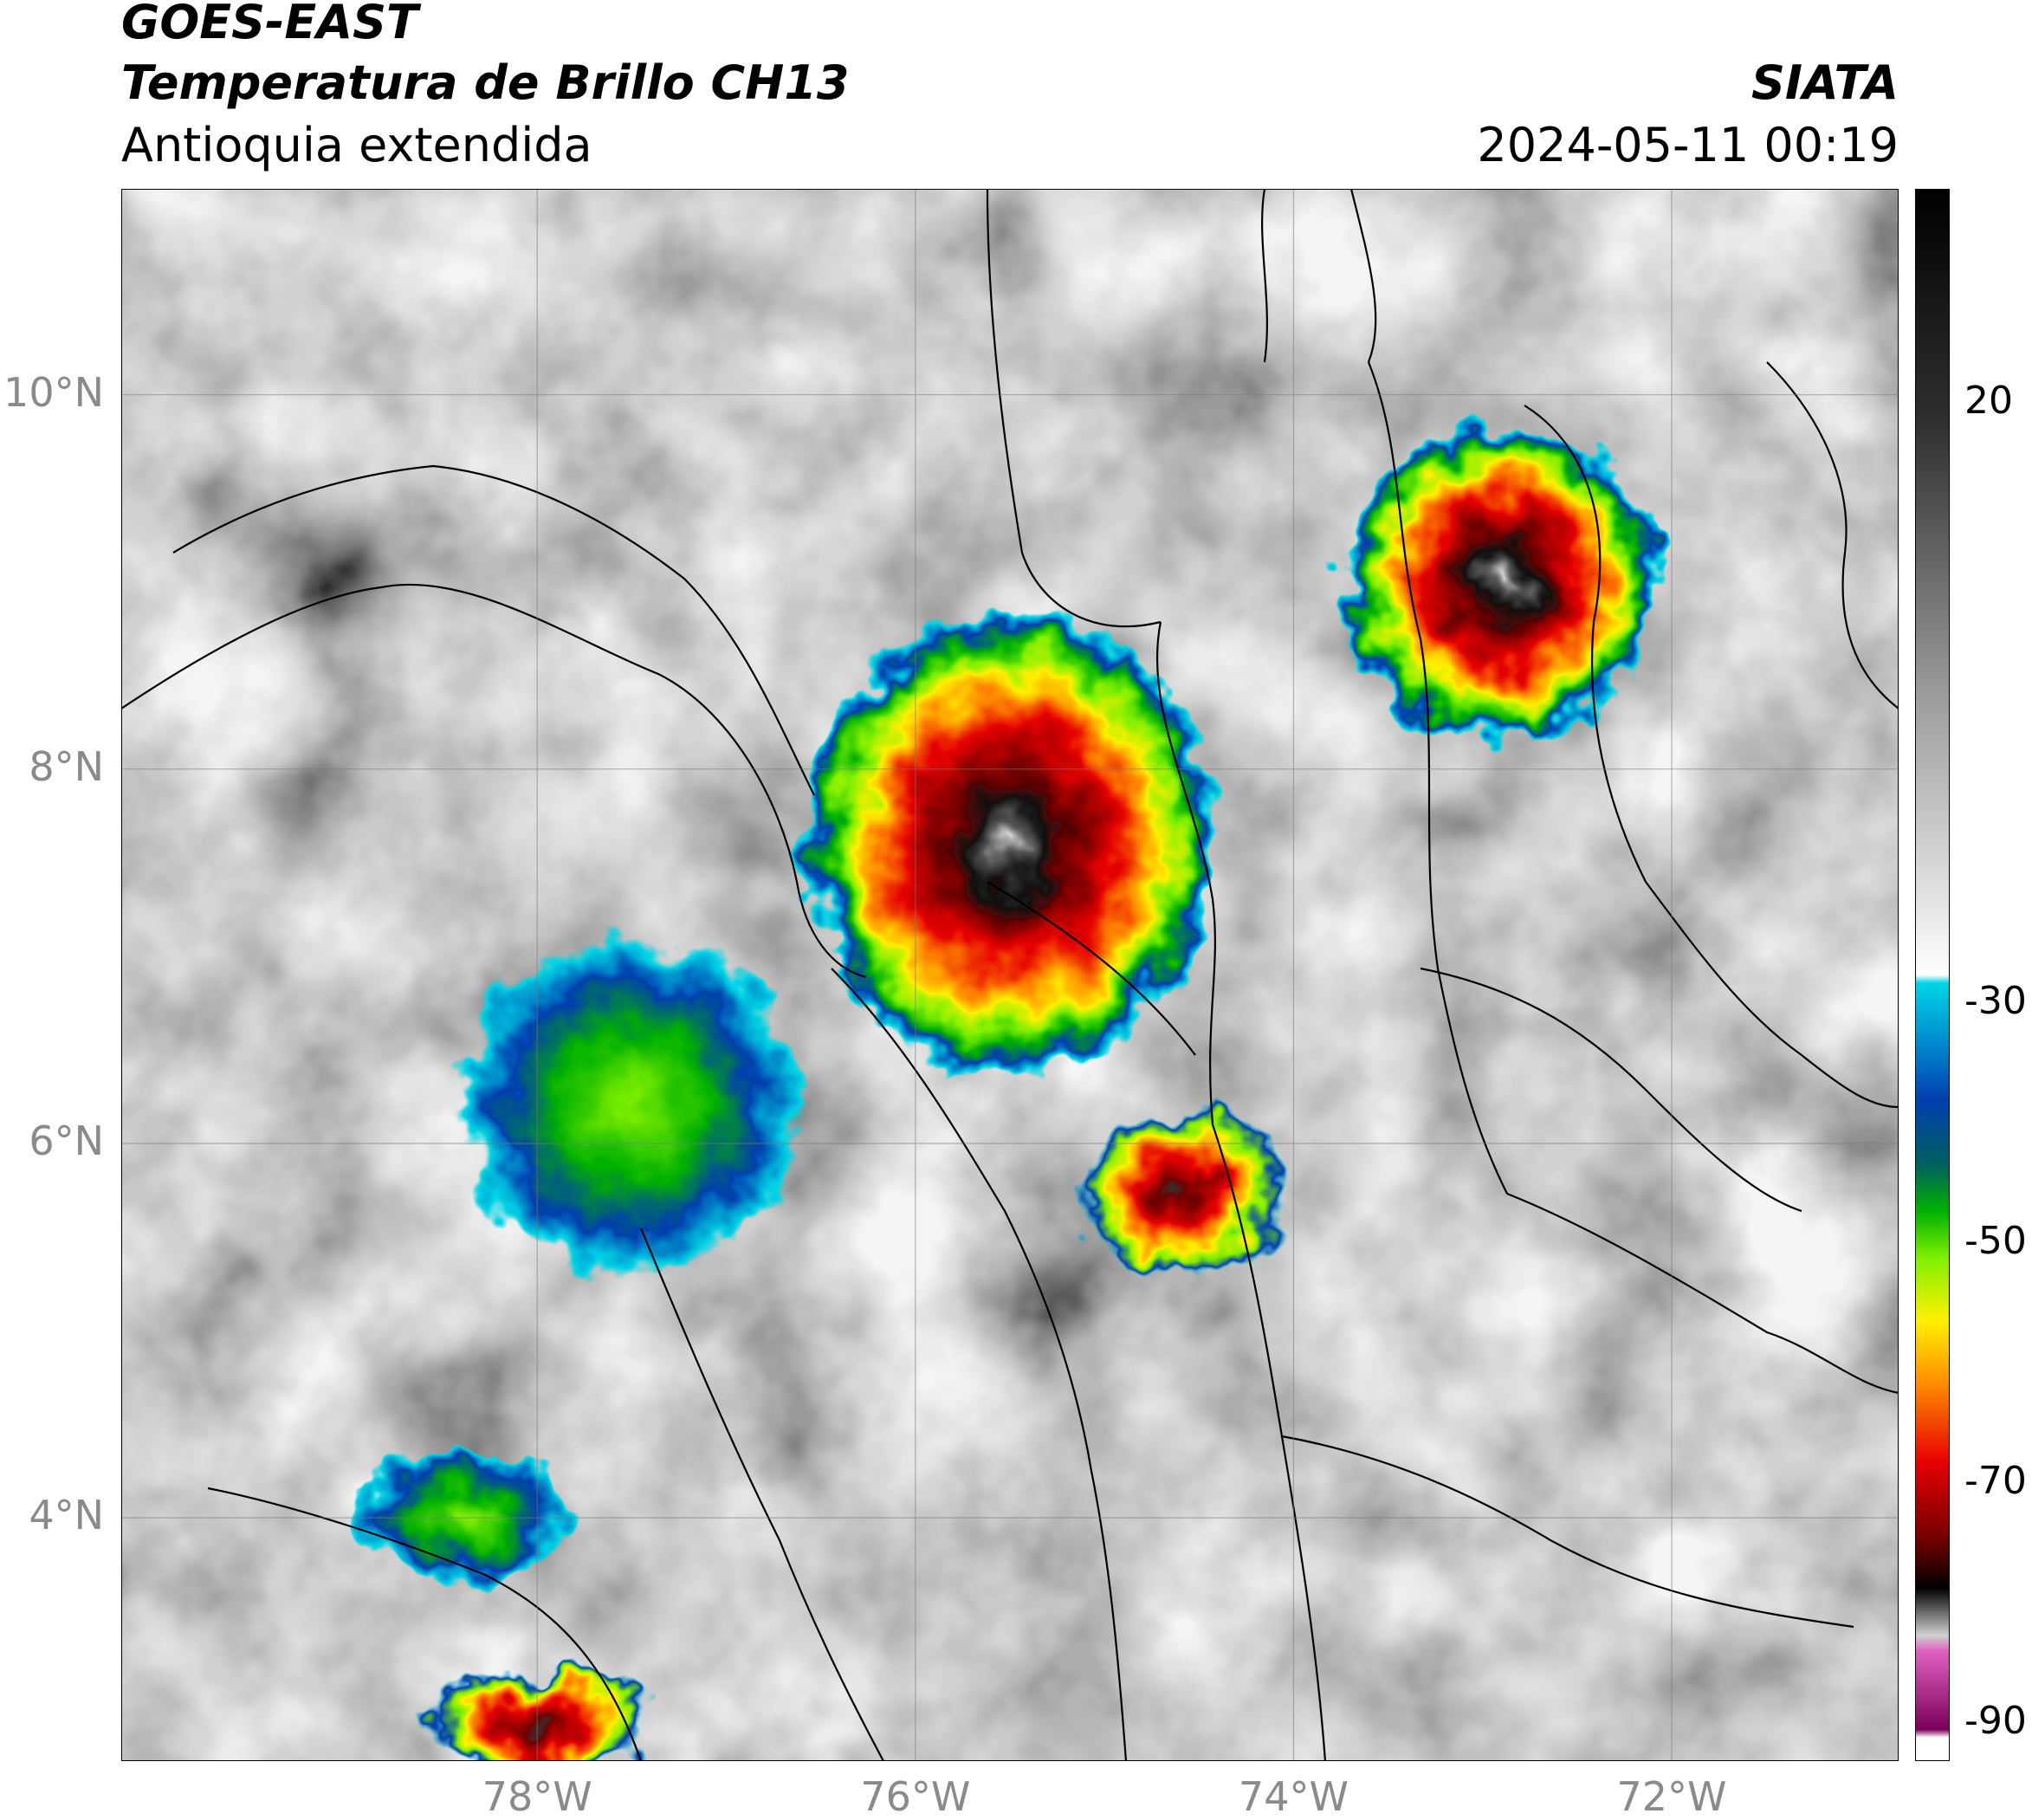  What do you see at coordinates (1824, 82) in the screenshot?
I see `source-label: SIATA` at bounding box center [1824, 82].